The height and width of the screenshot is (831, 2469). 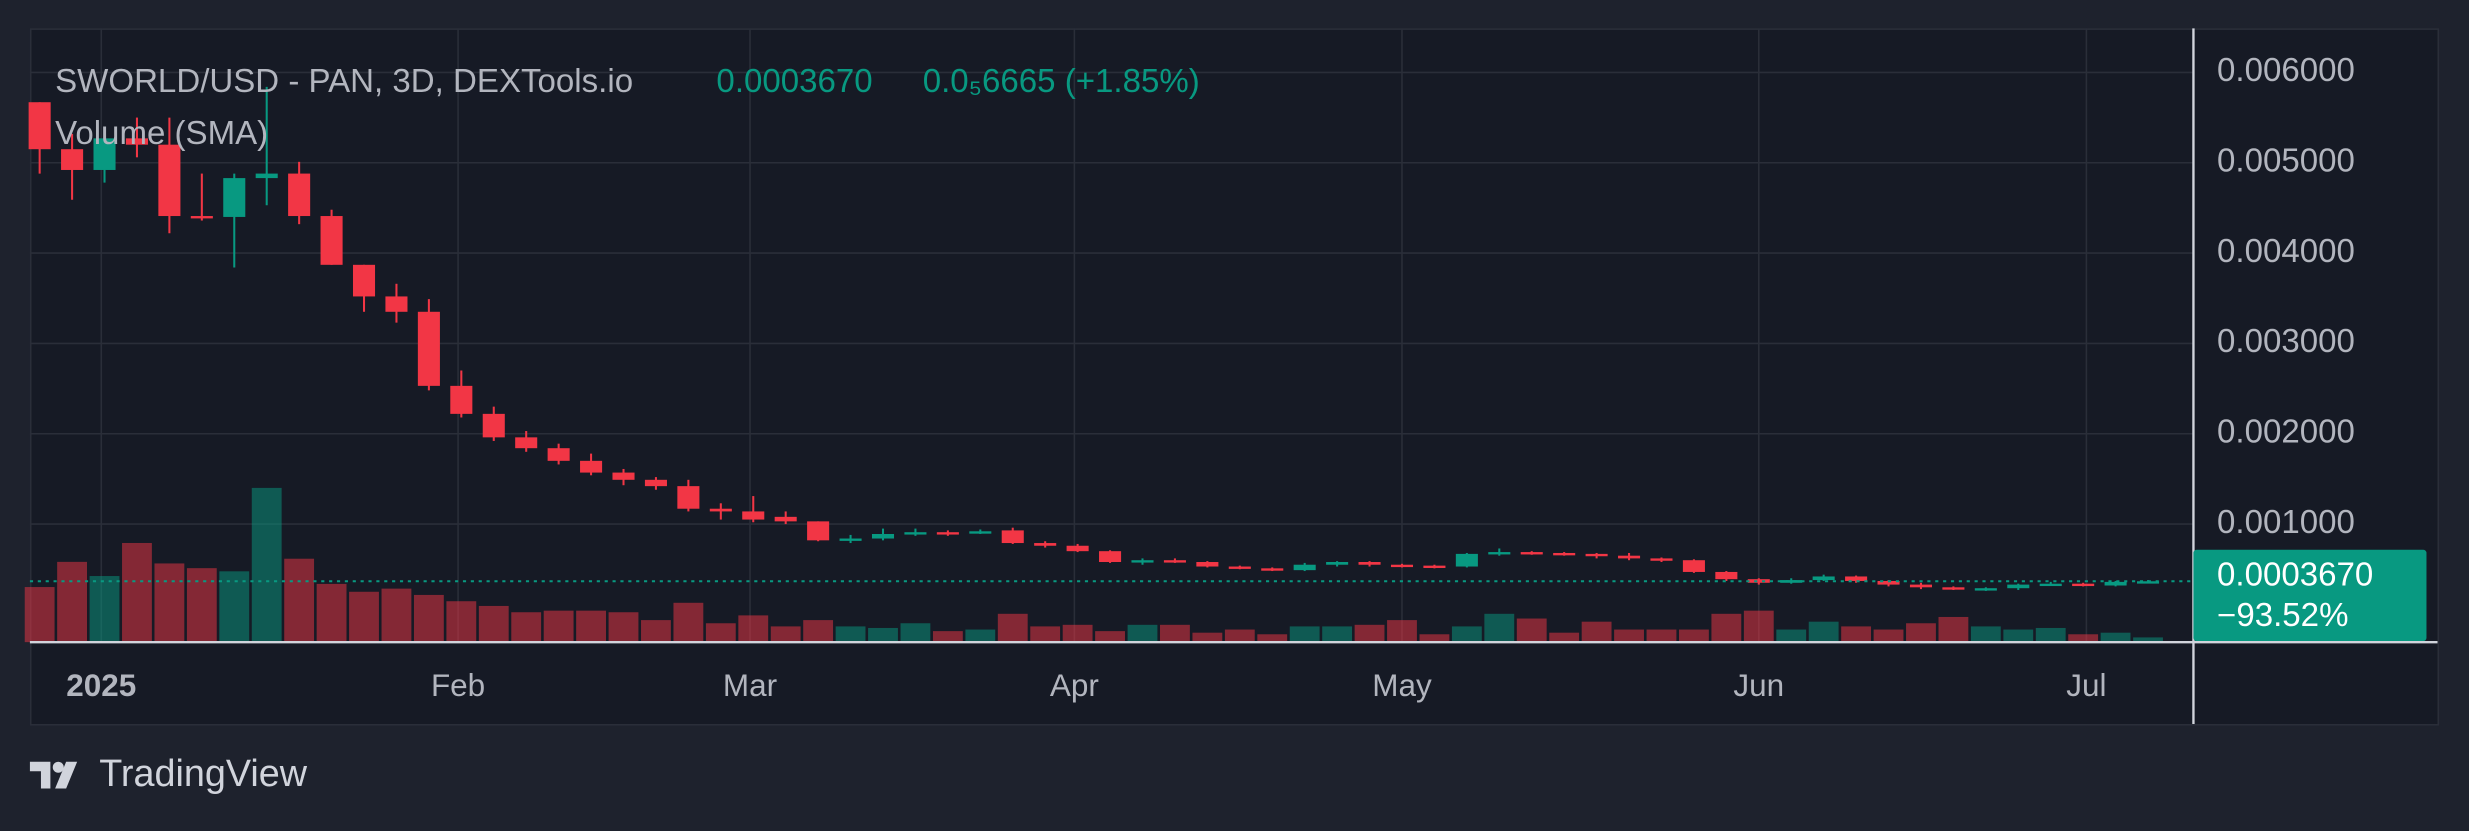 I want to click on x-tick-label: 2025, so click(x=101, y=685).